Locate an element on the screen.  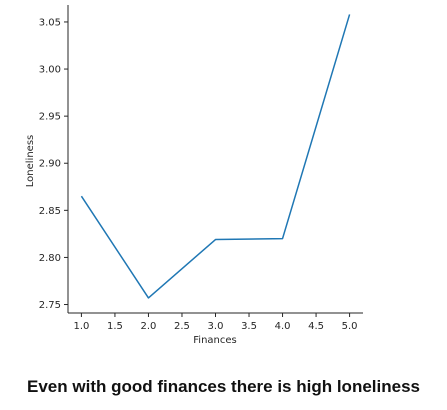
x-axis-label: Finances is located at coordinates (214, 340).